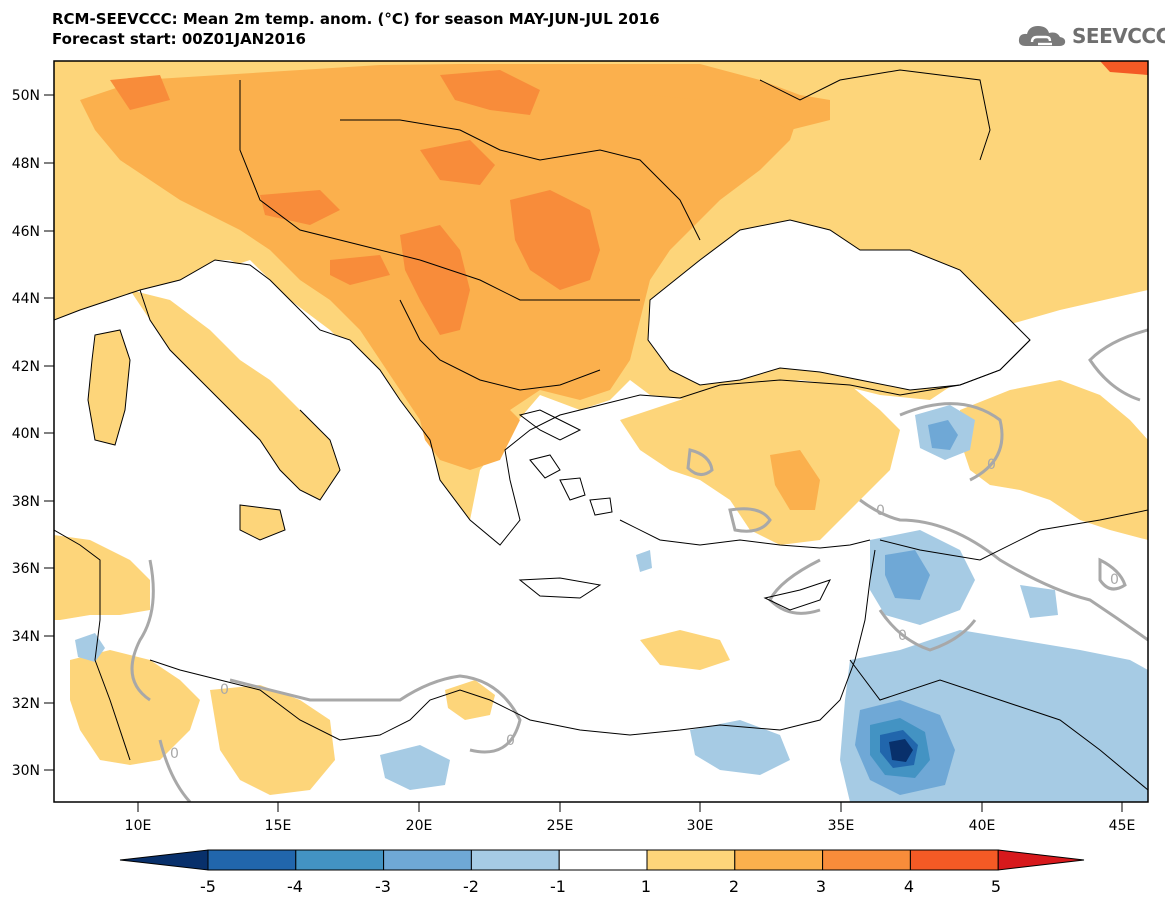 Image resolution: width=1165 pixels, height=907 pixels. Describe the element at coordinates (208, 886) in the screenshot. I see `colorbar-label: -5` at that location.